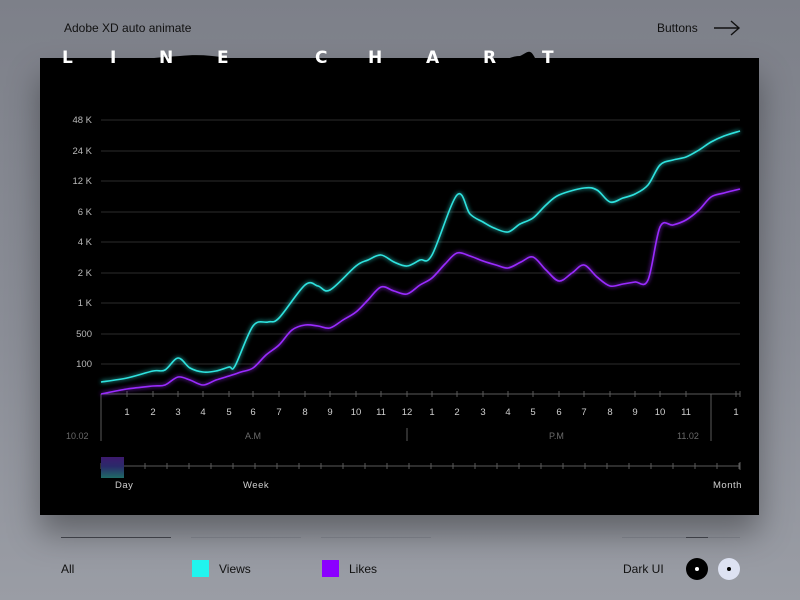 The width and height of the screenshot is (800, 600). I want to click on y-tick-label: 48 K, so click(82, 120).